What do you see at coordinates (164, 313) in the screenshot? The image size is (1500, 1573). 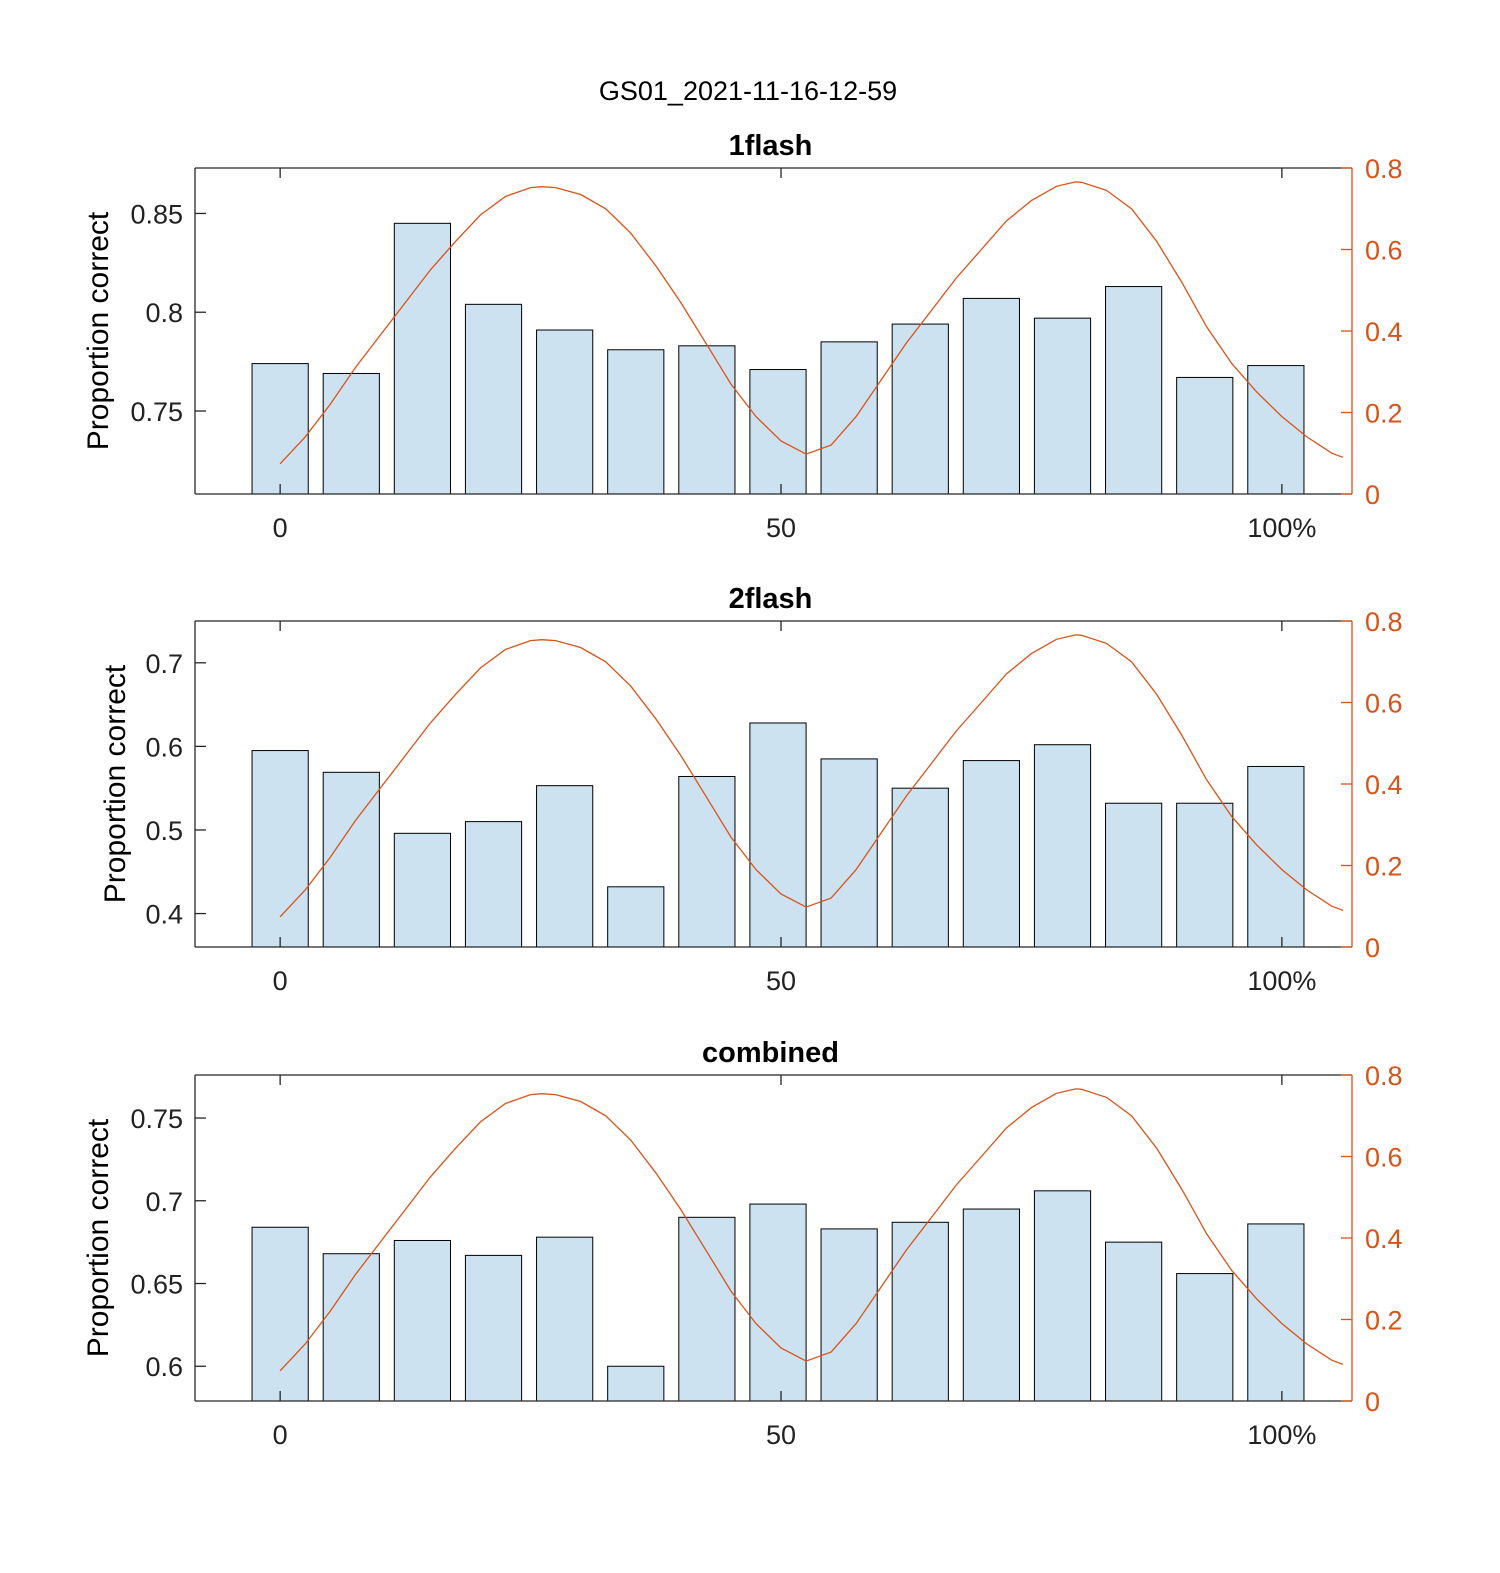 I see `y-tick-label: 0.8` at bounding box center [164, 313].